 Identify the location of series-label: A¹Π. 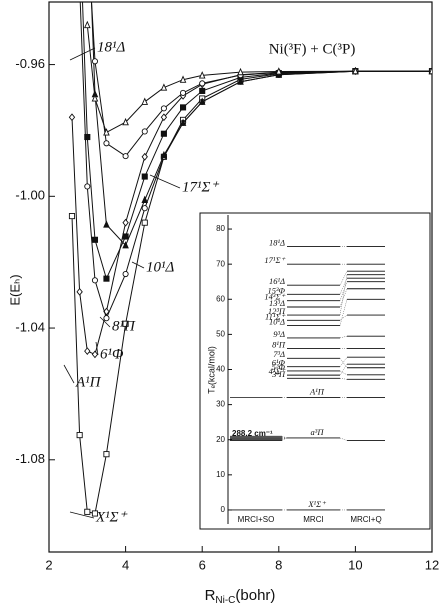
(88, 382).